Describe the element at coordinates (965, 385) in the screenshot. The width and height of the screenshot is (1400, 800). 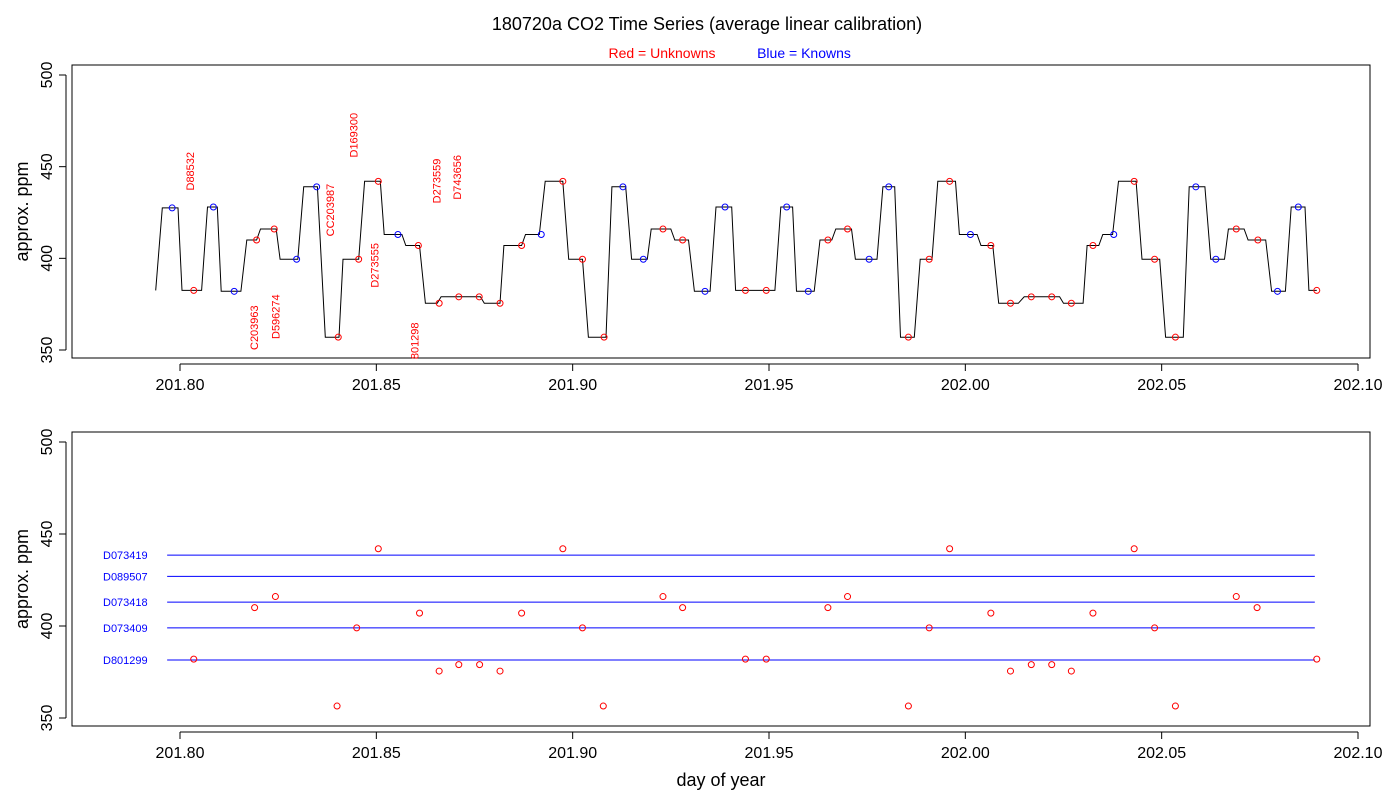
I see `top-x-tick-label: 202.00` at that location.